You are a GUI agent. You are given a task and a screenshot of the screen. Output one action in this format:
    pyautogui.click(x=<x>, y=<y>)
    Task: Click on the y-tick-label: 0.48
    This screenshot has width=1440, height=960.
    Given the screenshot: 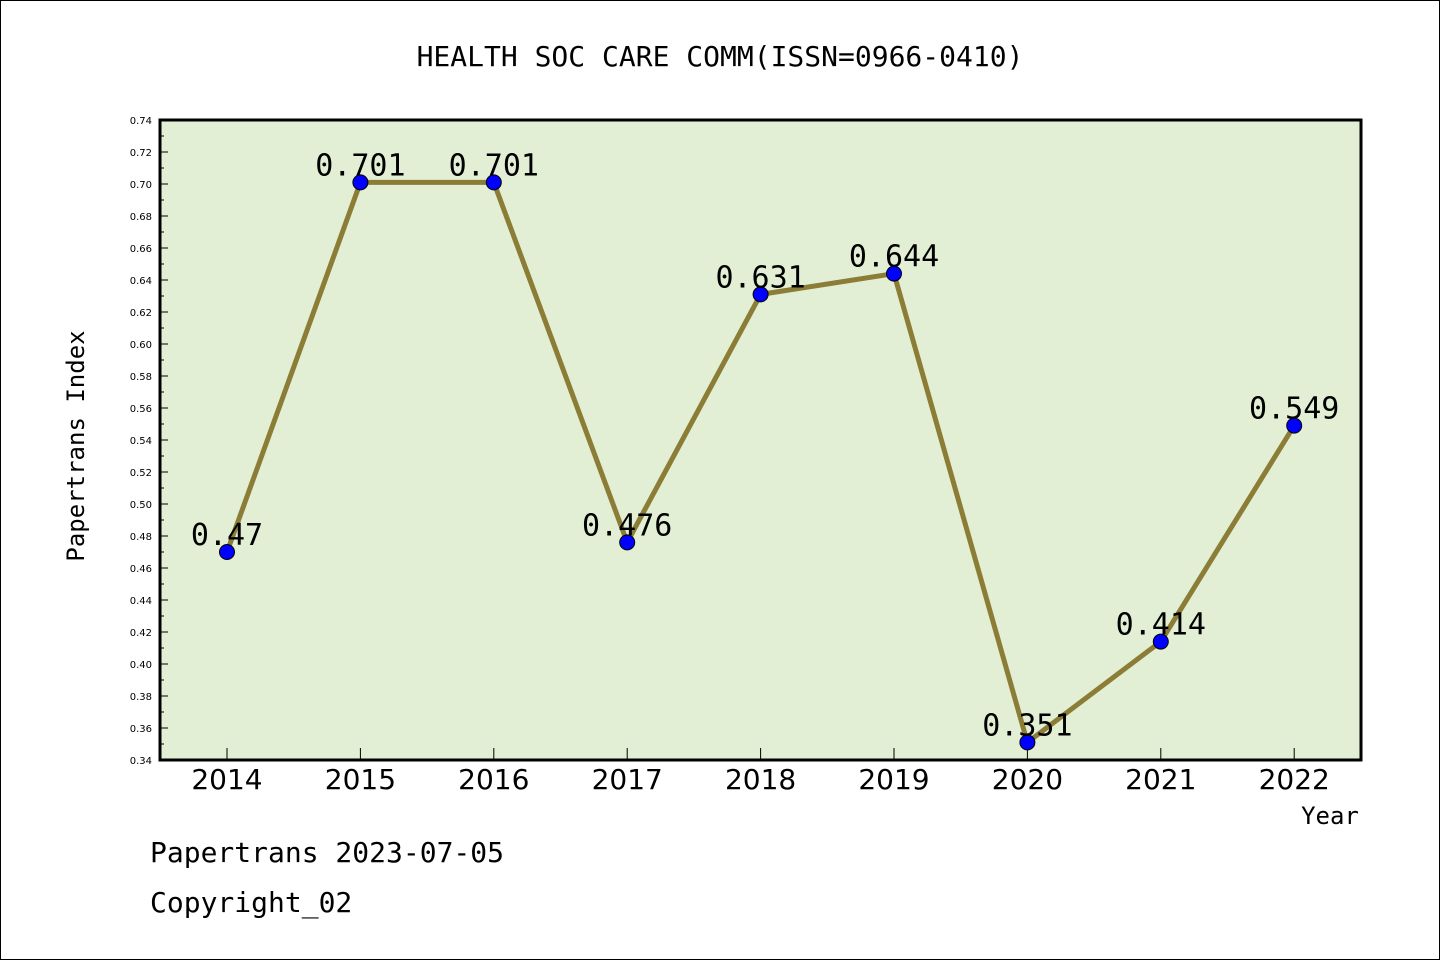 What is the action you would take?
    pyautogui.click(x=141, y=537)
    